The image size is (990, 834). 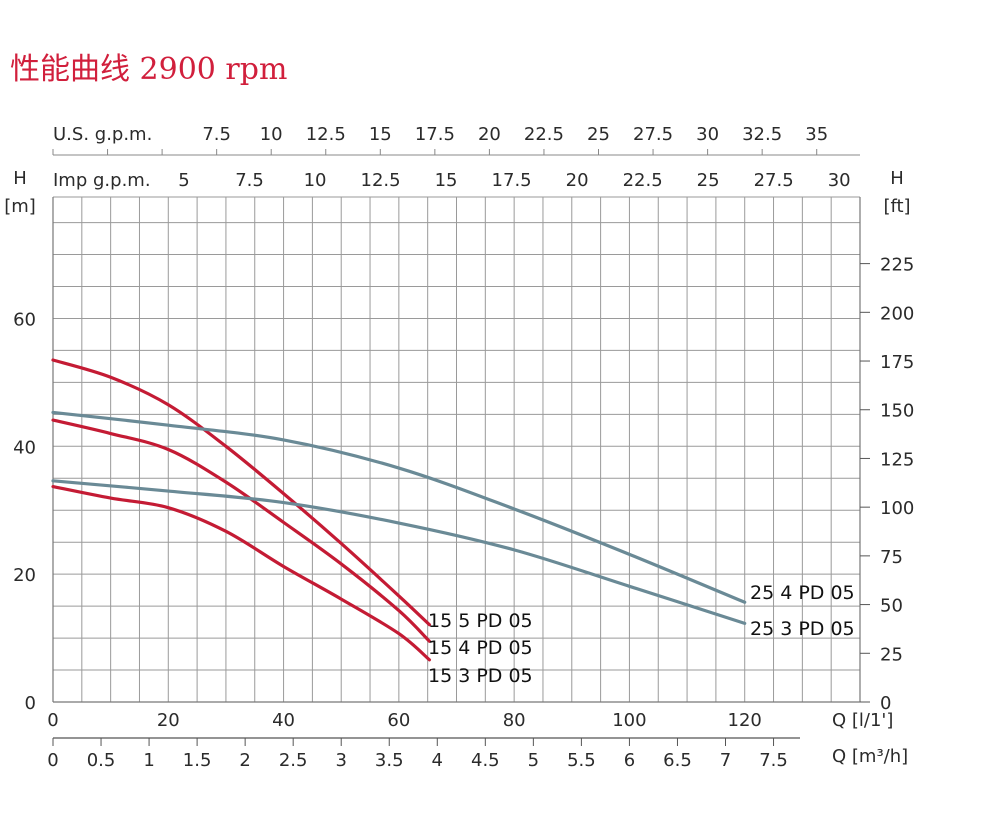 What do you see at coordinates (891, 654) in the screenshot?
I see `y-tick-label-ft: 25` at bounding box center [891, 654].